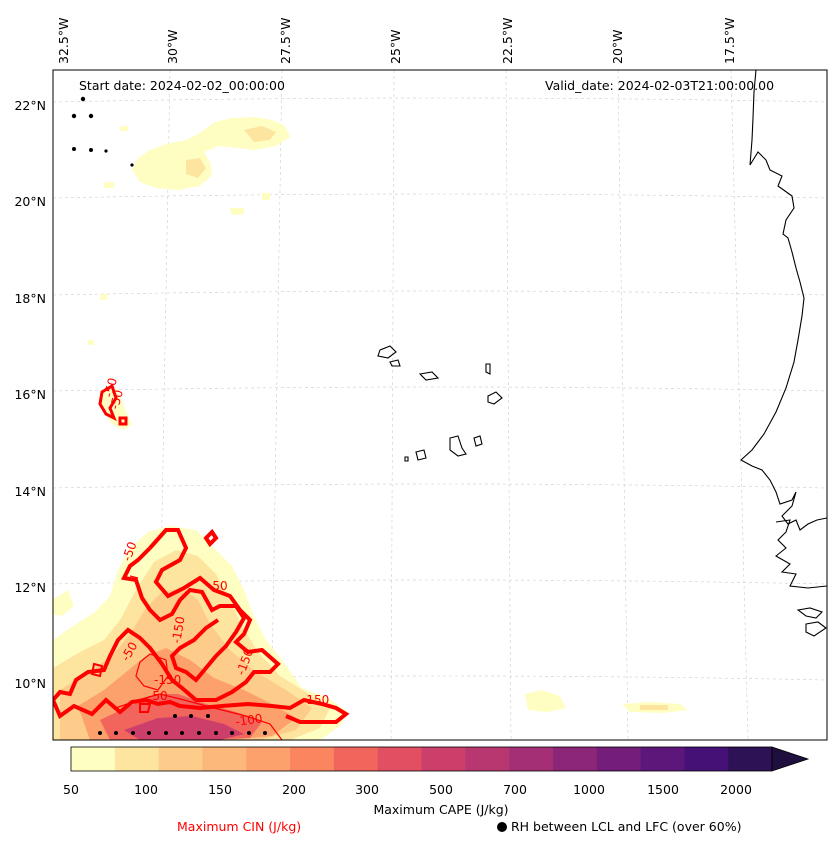 The width and height of the screenshot is (837, 845). I want to click on colorbar-swatches, so click(422, 759).